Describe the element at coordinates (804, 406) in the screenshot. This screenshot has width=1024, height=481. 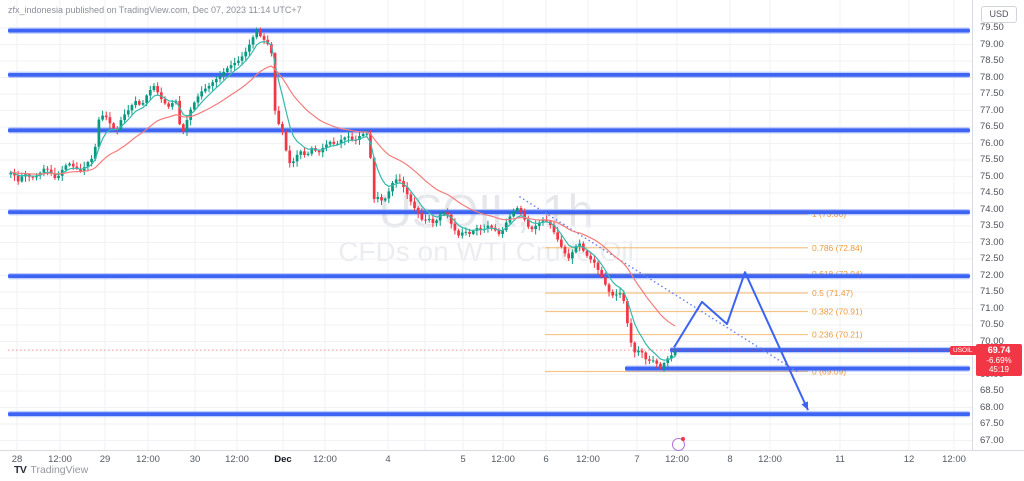
I see `projection-arrowhead` at that location.